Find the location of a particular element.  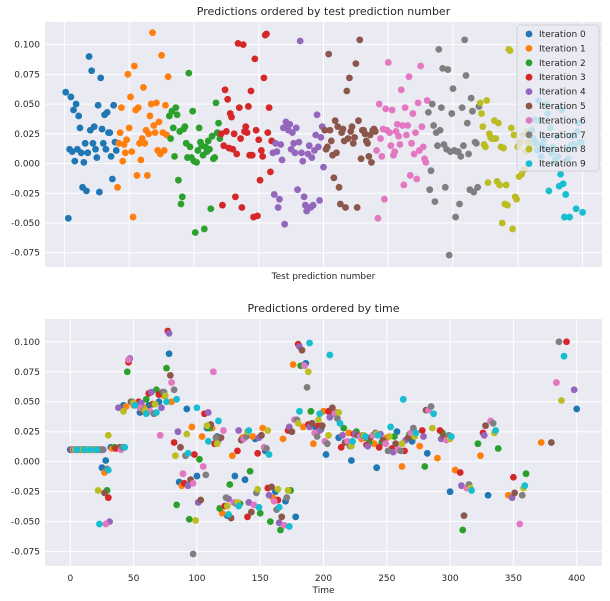

x-tick-label: 50 is located at coordinates (134, 579).